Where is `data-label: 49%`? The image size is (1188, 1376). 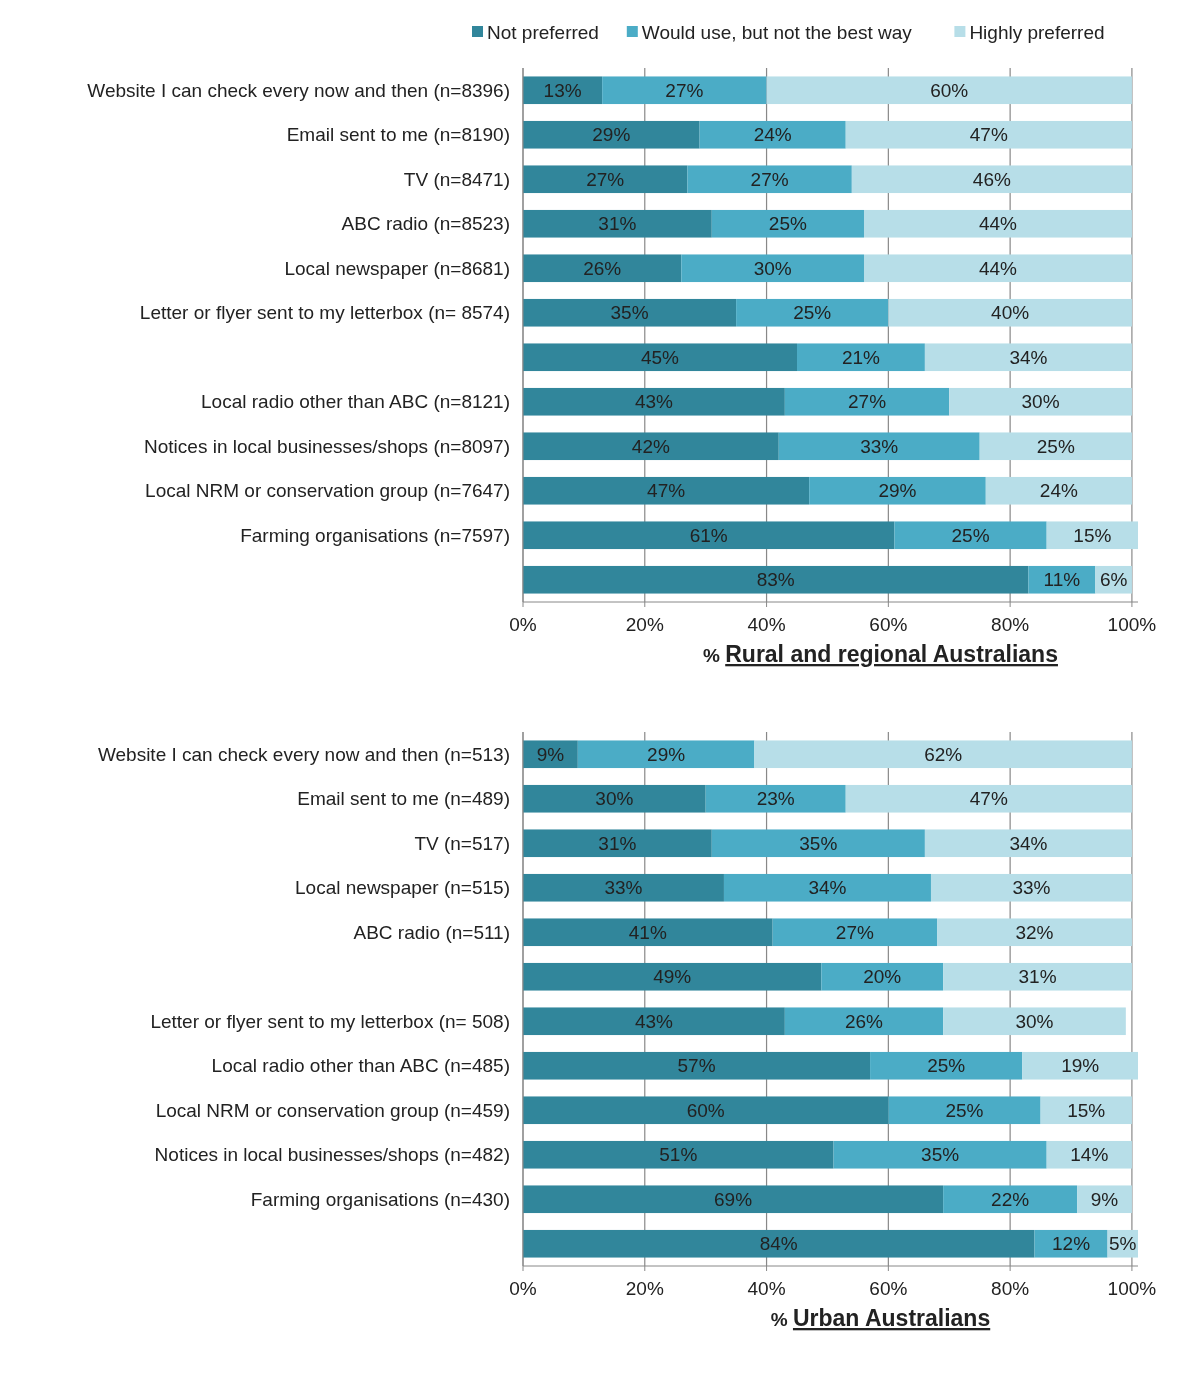
data-label: 49% is located at coordinates (672, 977).